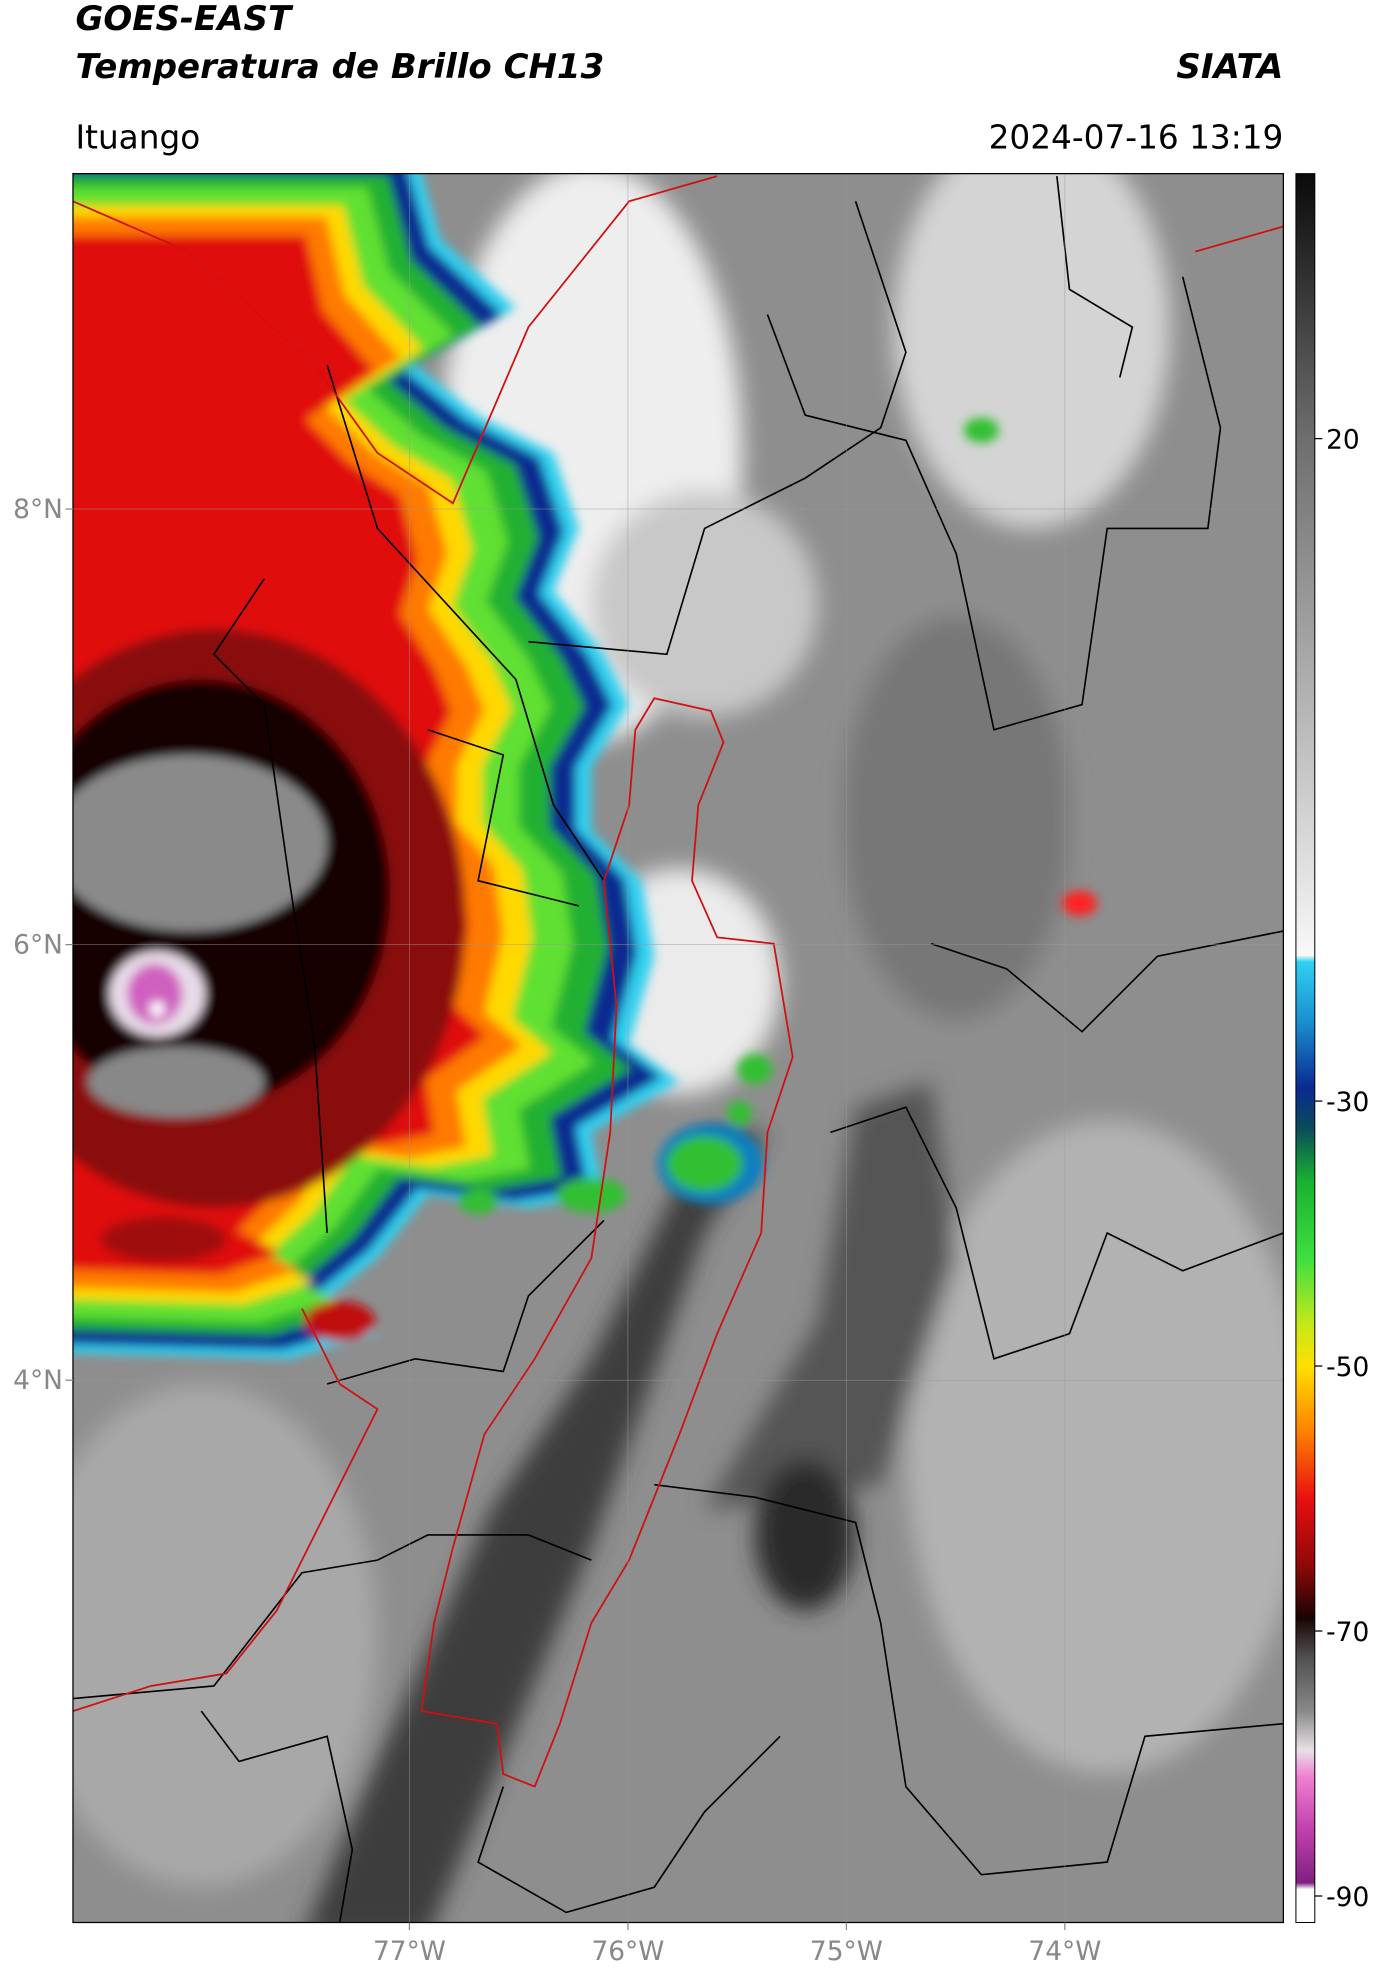 This screenshot has width=1384, height=1981. Describe the element at coordinates (846, 1951) in the screenshot. I see `lon-tick-label: 75°W` at that location.